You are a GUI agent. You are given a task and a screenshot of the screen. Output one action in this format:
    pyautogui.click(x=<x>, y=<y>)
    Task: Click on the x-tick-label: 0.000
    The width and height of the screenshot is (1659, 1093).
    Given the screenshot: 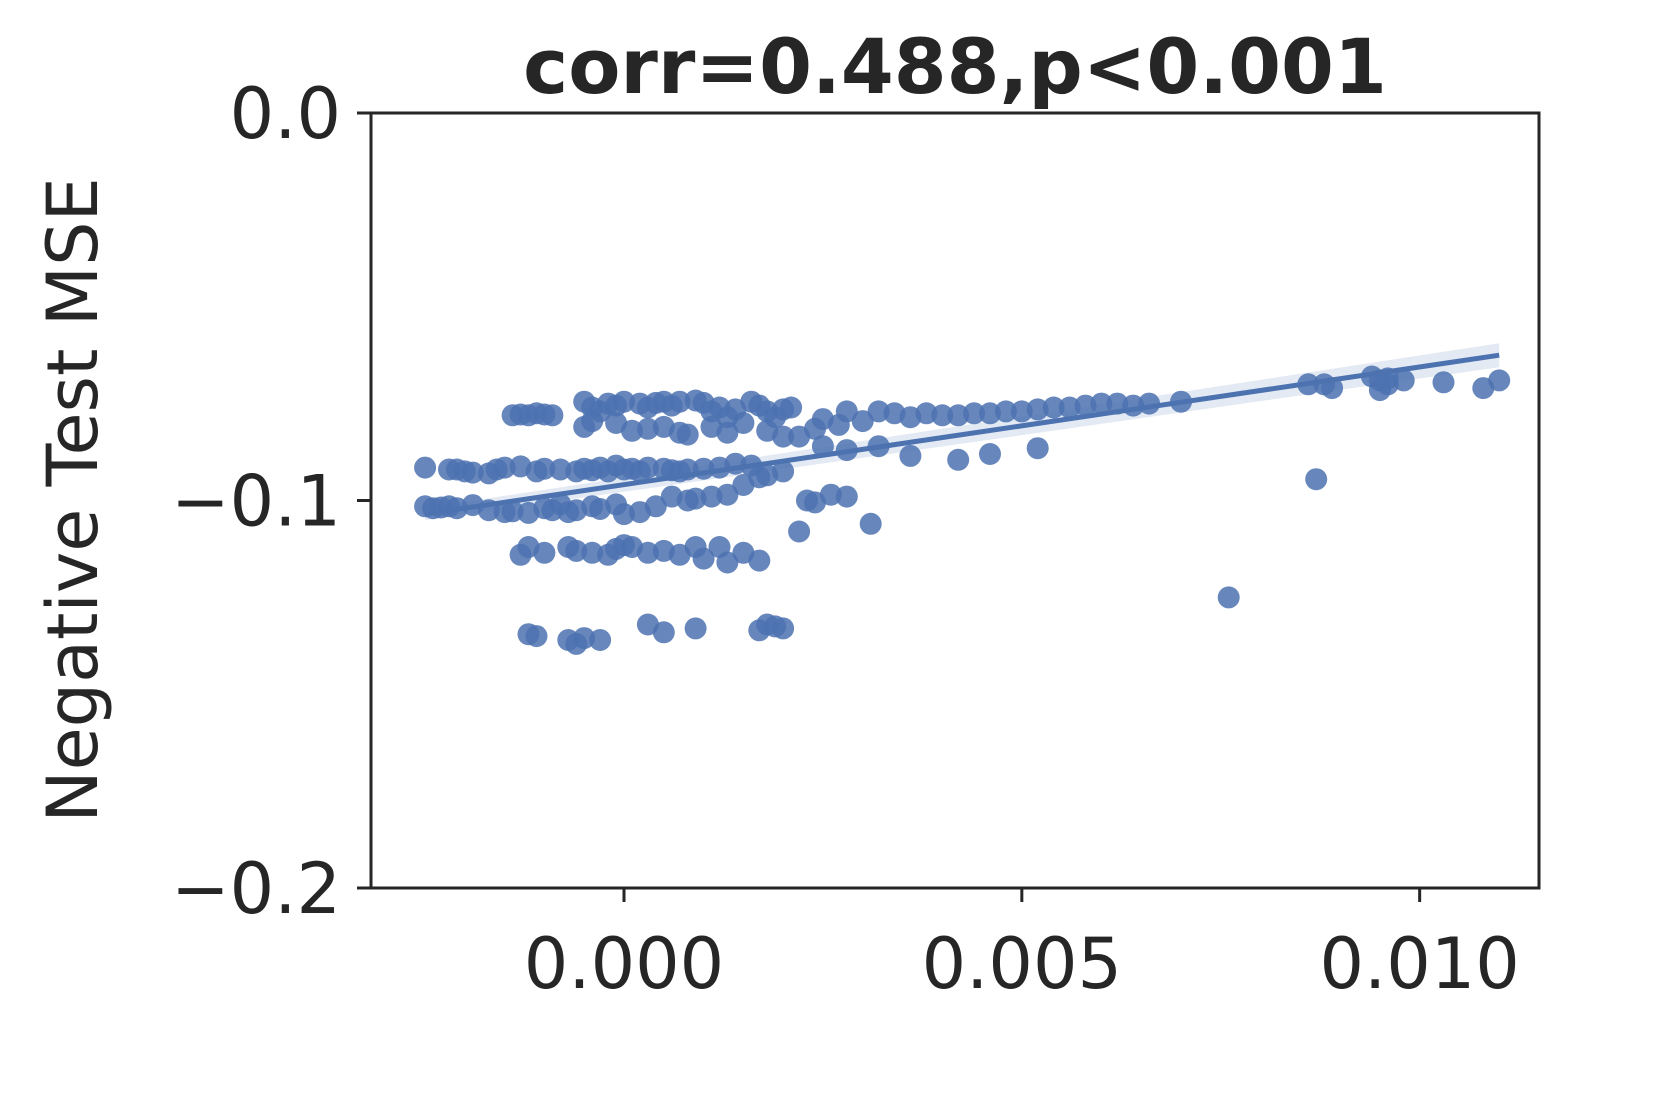 What is the action you would take?
    pyautogui.click(x=624, y=964)
    